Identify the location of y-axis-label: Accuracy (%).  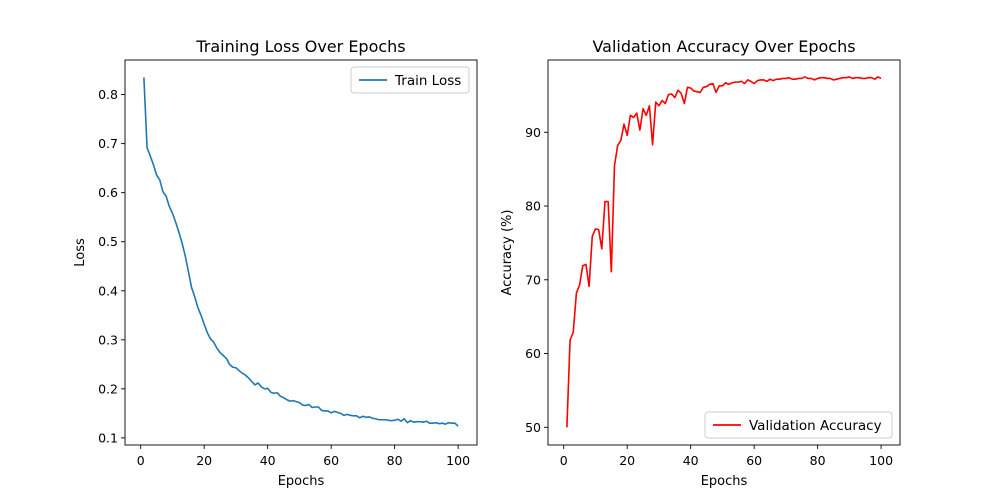
(507, 253).